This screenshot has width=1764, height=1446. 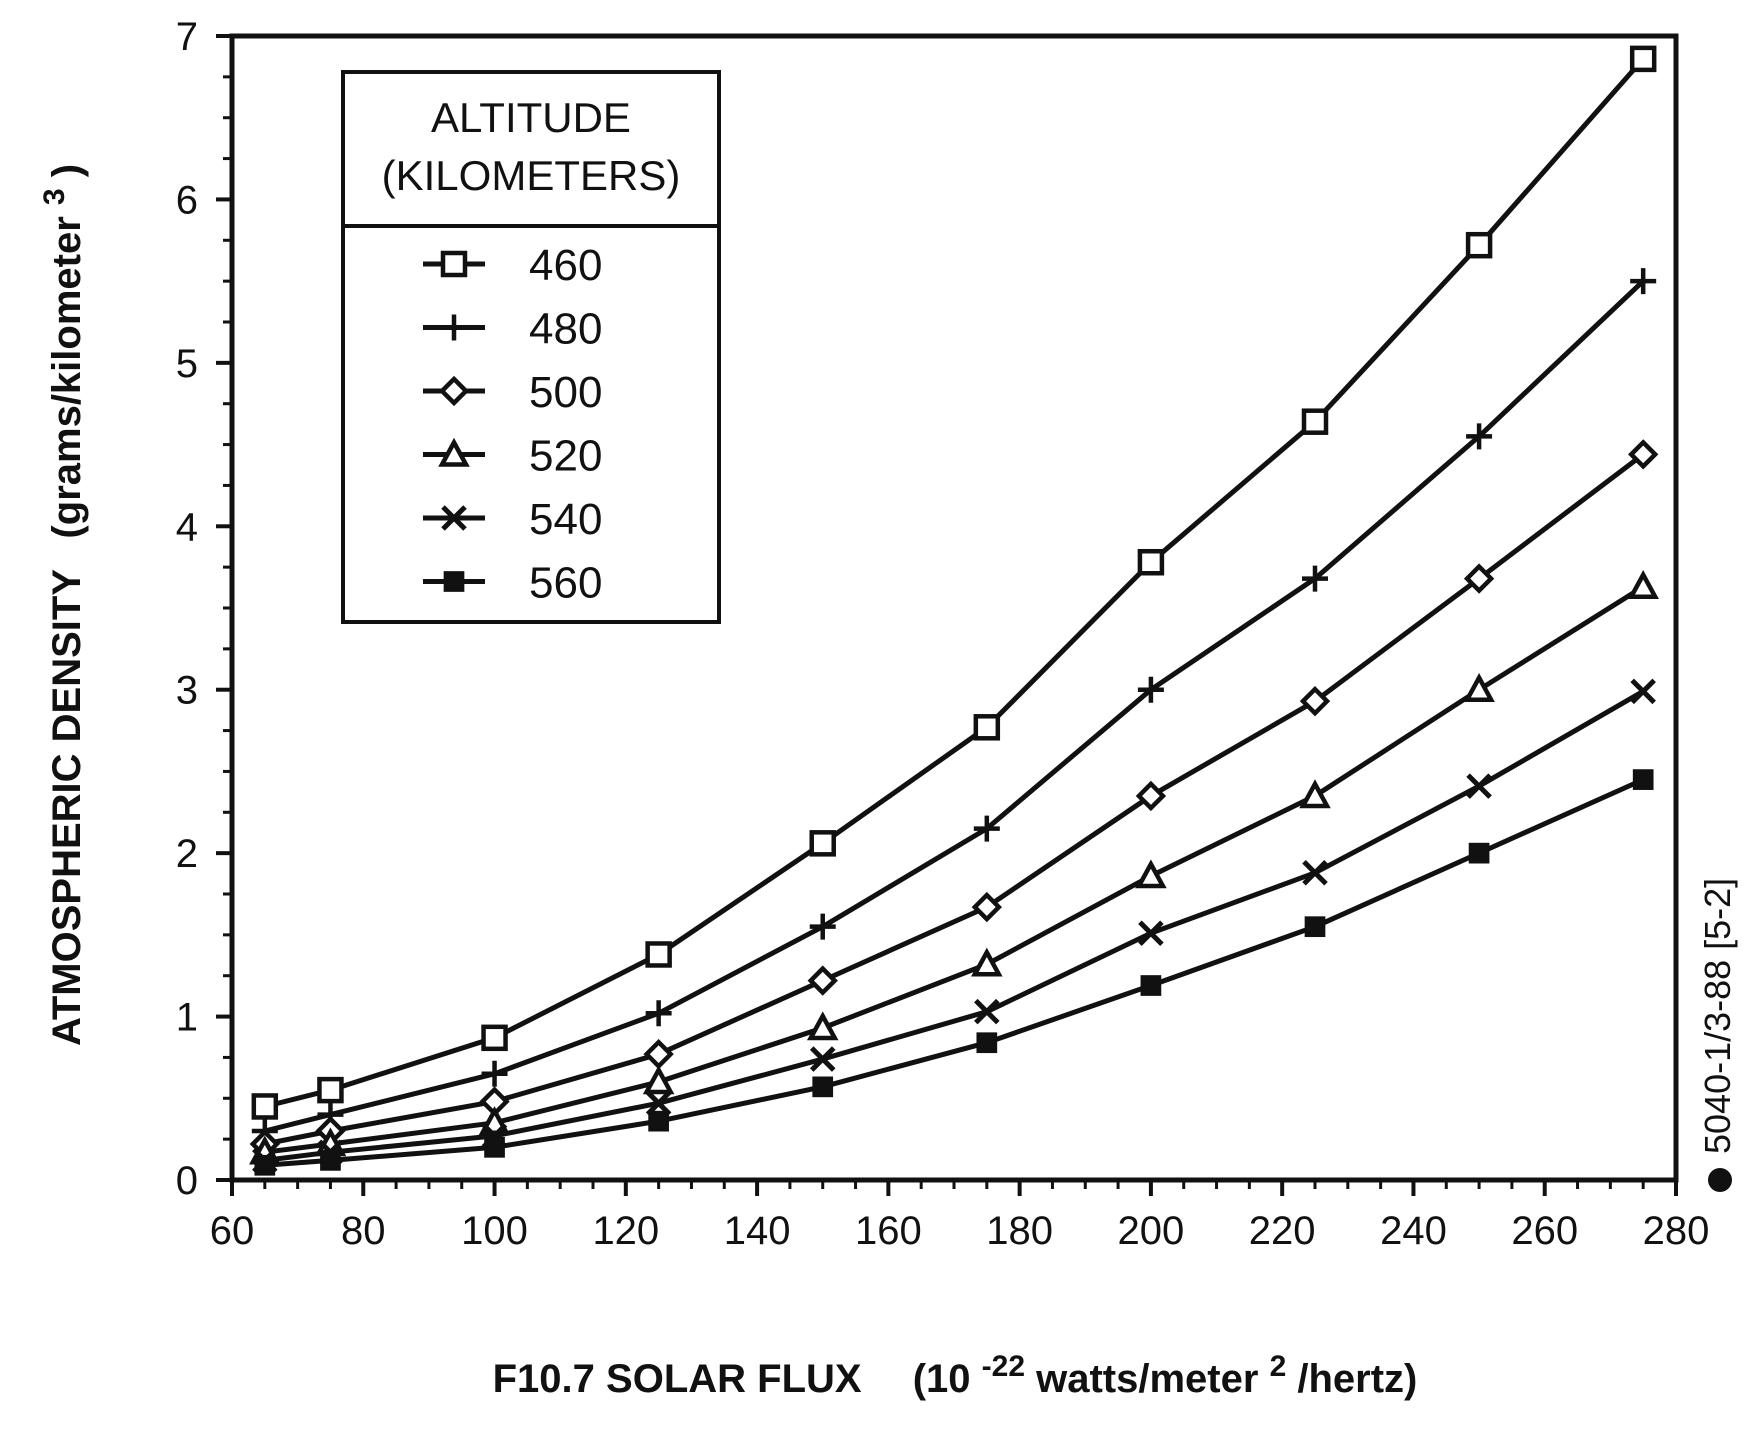 What do you see at coordinates (677, 1379) in the screenshot?
I see `x-axis-title: F10.7 SOLAR FLUX` at bounding box center [677, 1379].